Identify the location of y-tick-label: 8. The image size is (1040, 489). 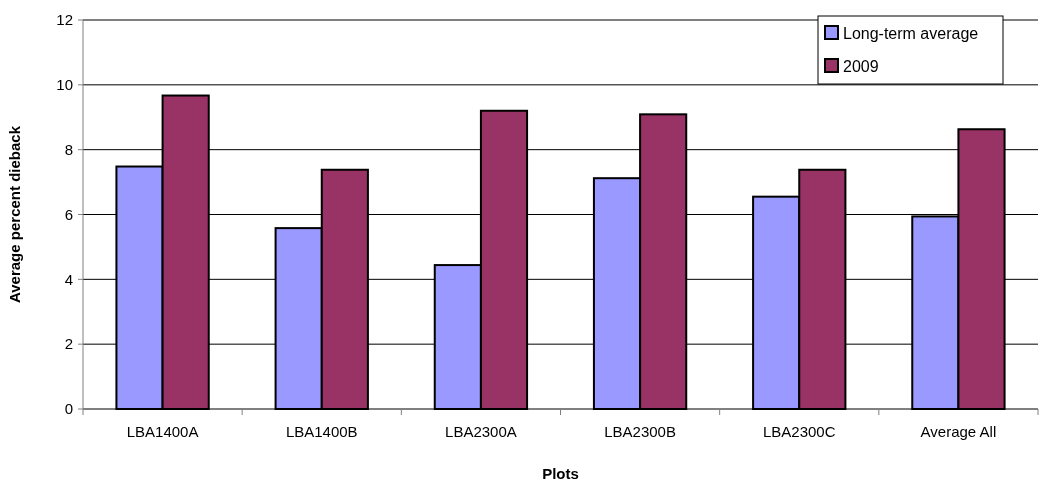
(68, 149).